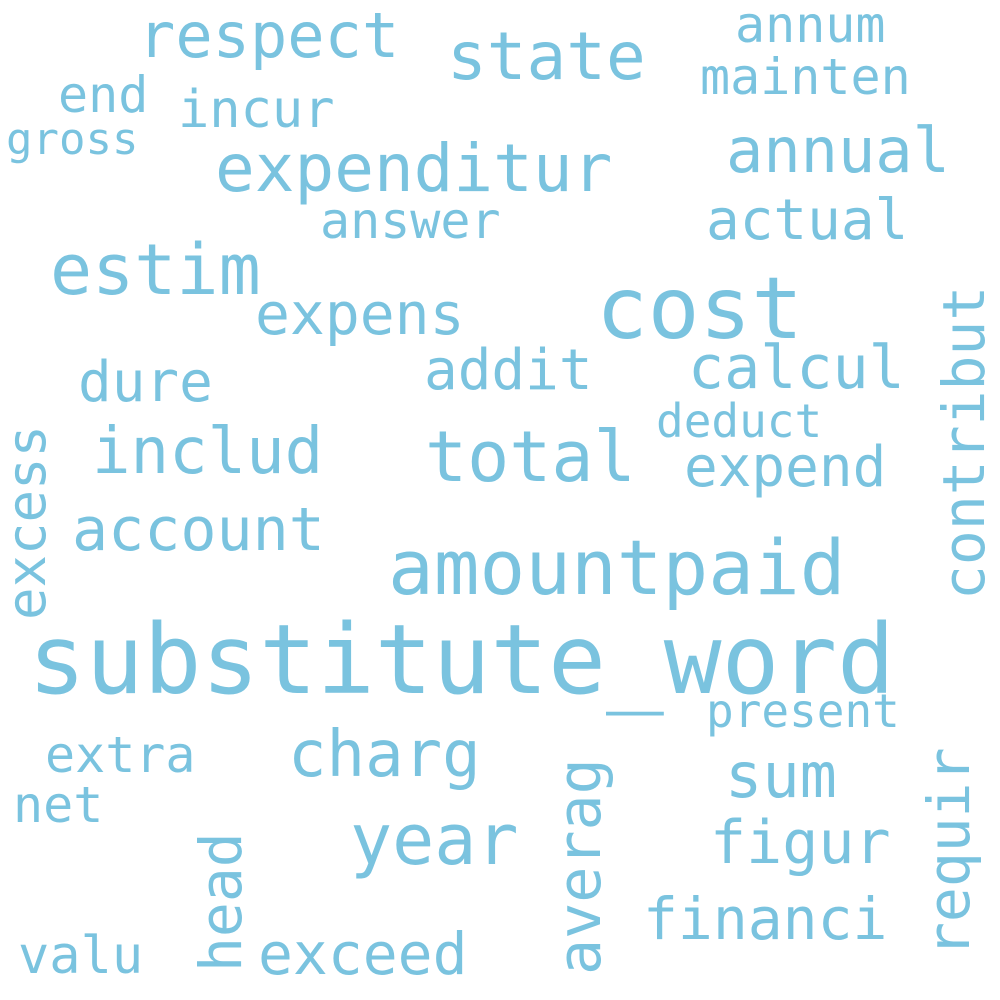 The width and height of the screenshot is (1000, 1000). Describe the element at coordinates (434, 840) in the screenshot. I see `word-year: year` at that location.